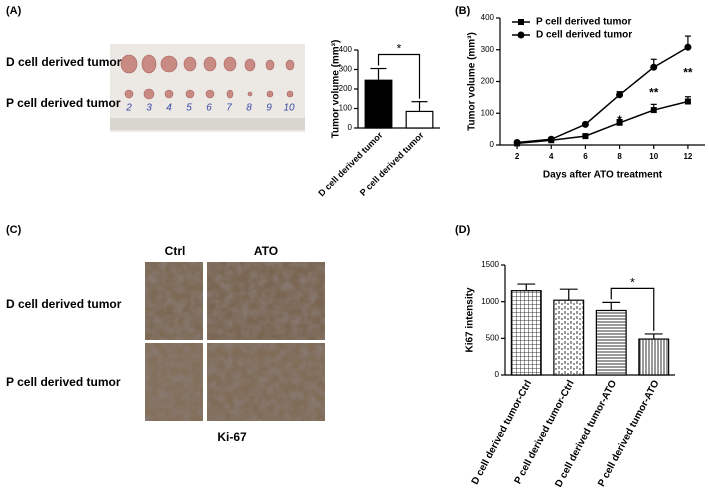  I want to click on x-tick-label: 12, so click(687, 156).